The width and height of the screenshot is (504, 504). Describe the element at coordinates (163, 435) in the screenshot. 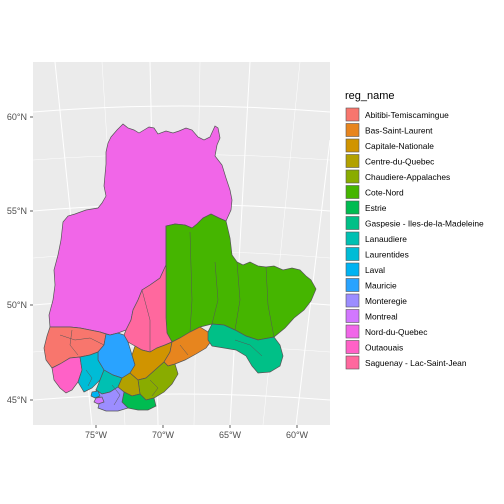

I see `x-tick-label: 70°W` at that location.